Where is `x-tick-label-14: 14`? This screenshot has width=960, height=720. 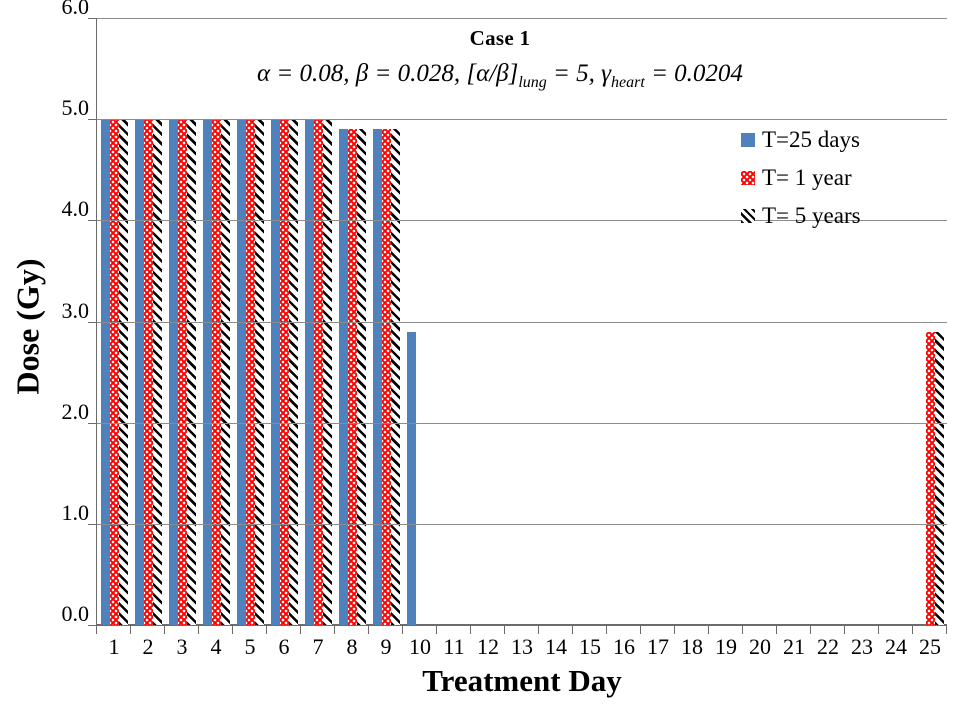
x-tick-label-14: 14 is located at coordinates (556, 646).